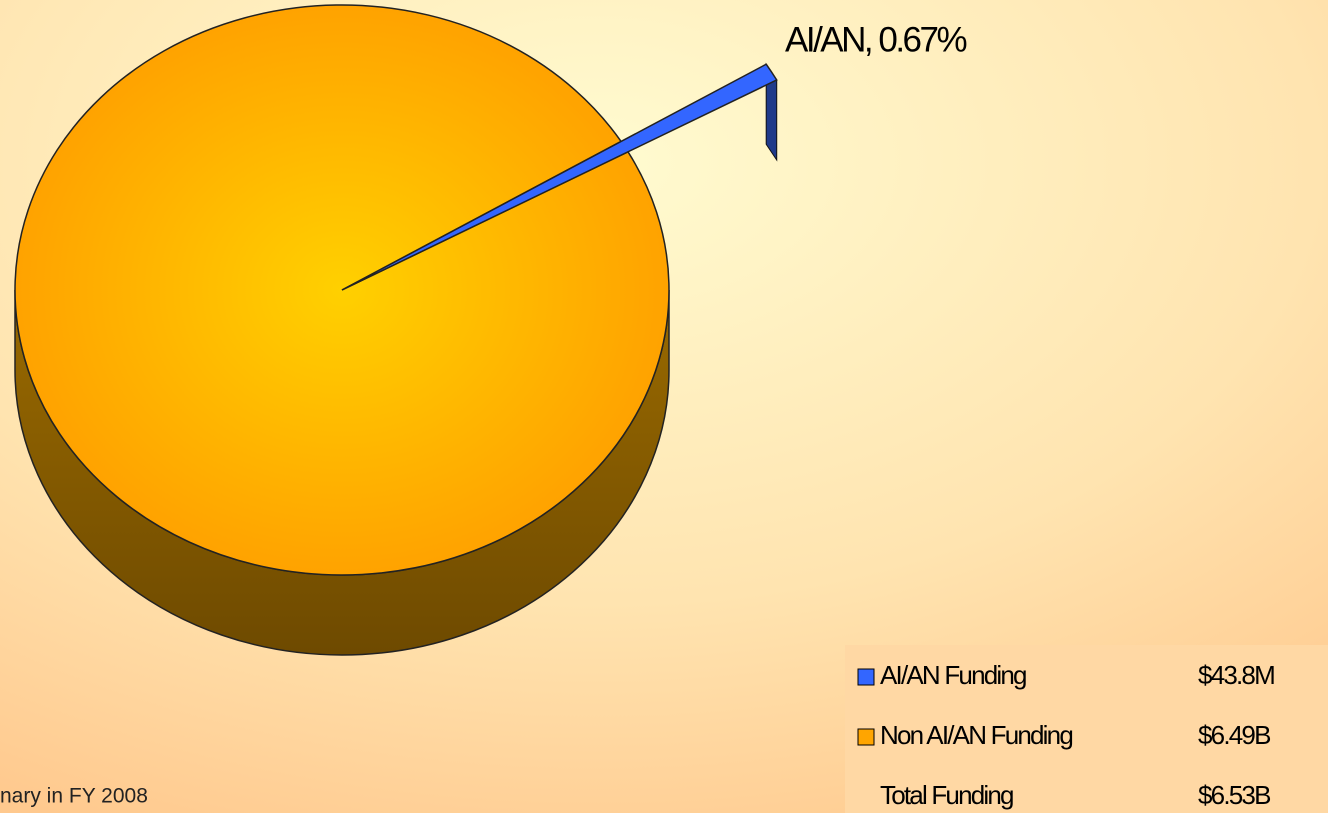 This screenshot has width=1328, height=813. Describe the element at coordinates (1234, 795) in the screenshot. I see `total-amount: $6.53B` at that location.